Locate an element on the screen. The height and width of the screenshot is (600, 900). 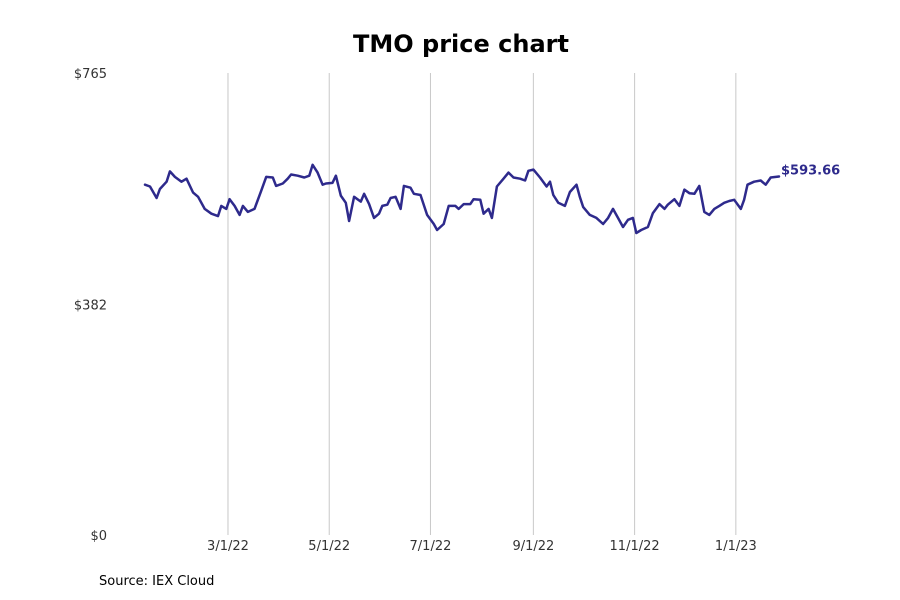
last-value-label: $593.66 is located at coordinates (810, 170).